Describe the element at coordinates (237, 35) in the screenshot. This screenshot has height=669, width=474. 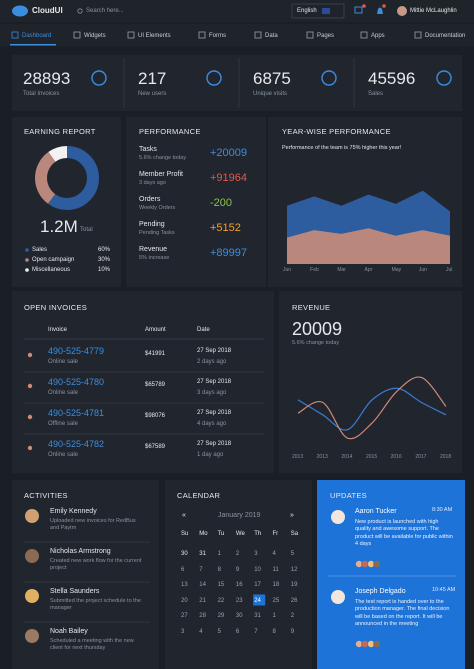
I see `menu-bar` at that location.